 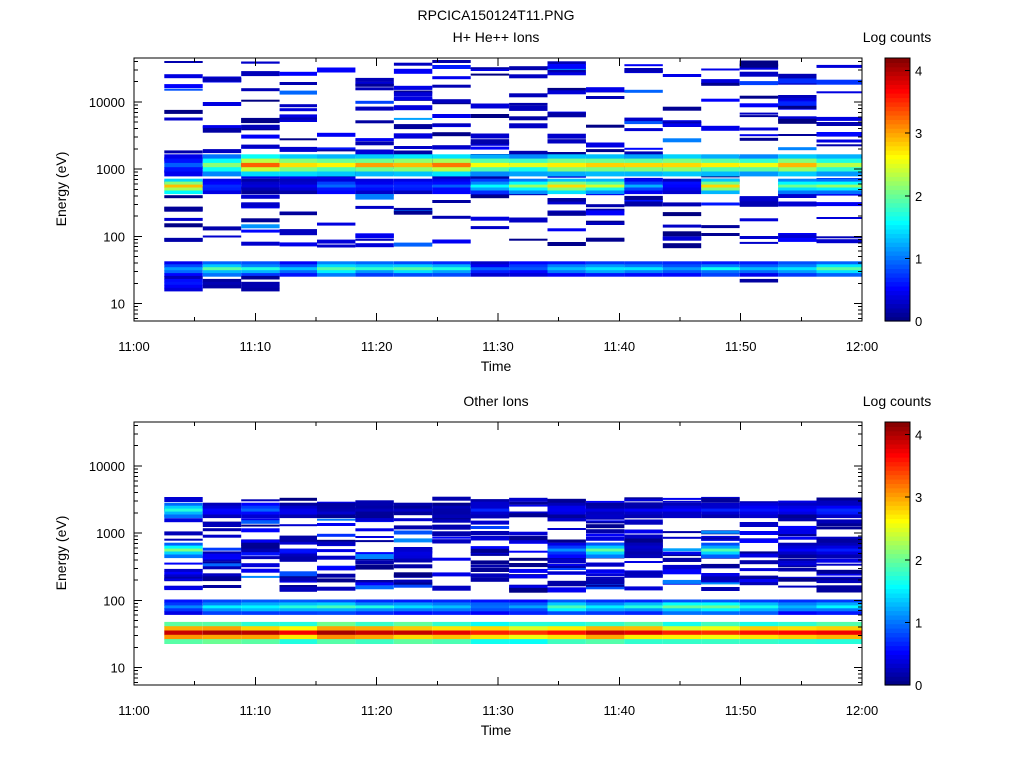 What do you see at coordinates (918, 321) in the screenshot?
I see `colorbar-tick-label: 0` at bounding box center [918, 321].